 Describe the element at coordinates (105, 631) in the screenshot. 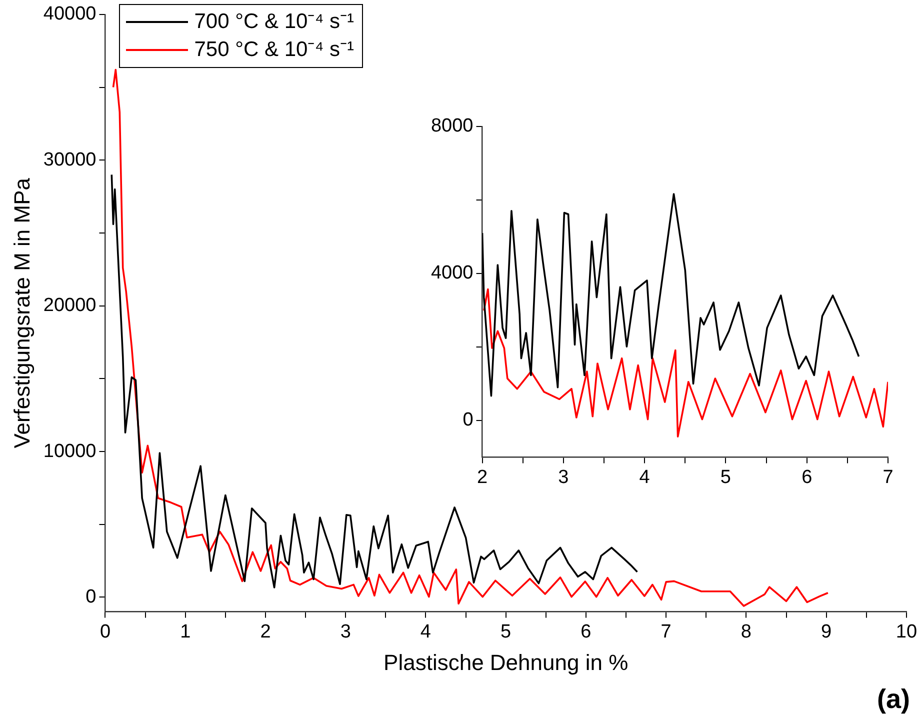

I see `x-tick-label: 0` at that location.